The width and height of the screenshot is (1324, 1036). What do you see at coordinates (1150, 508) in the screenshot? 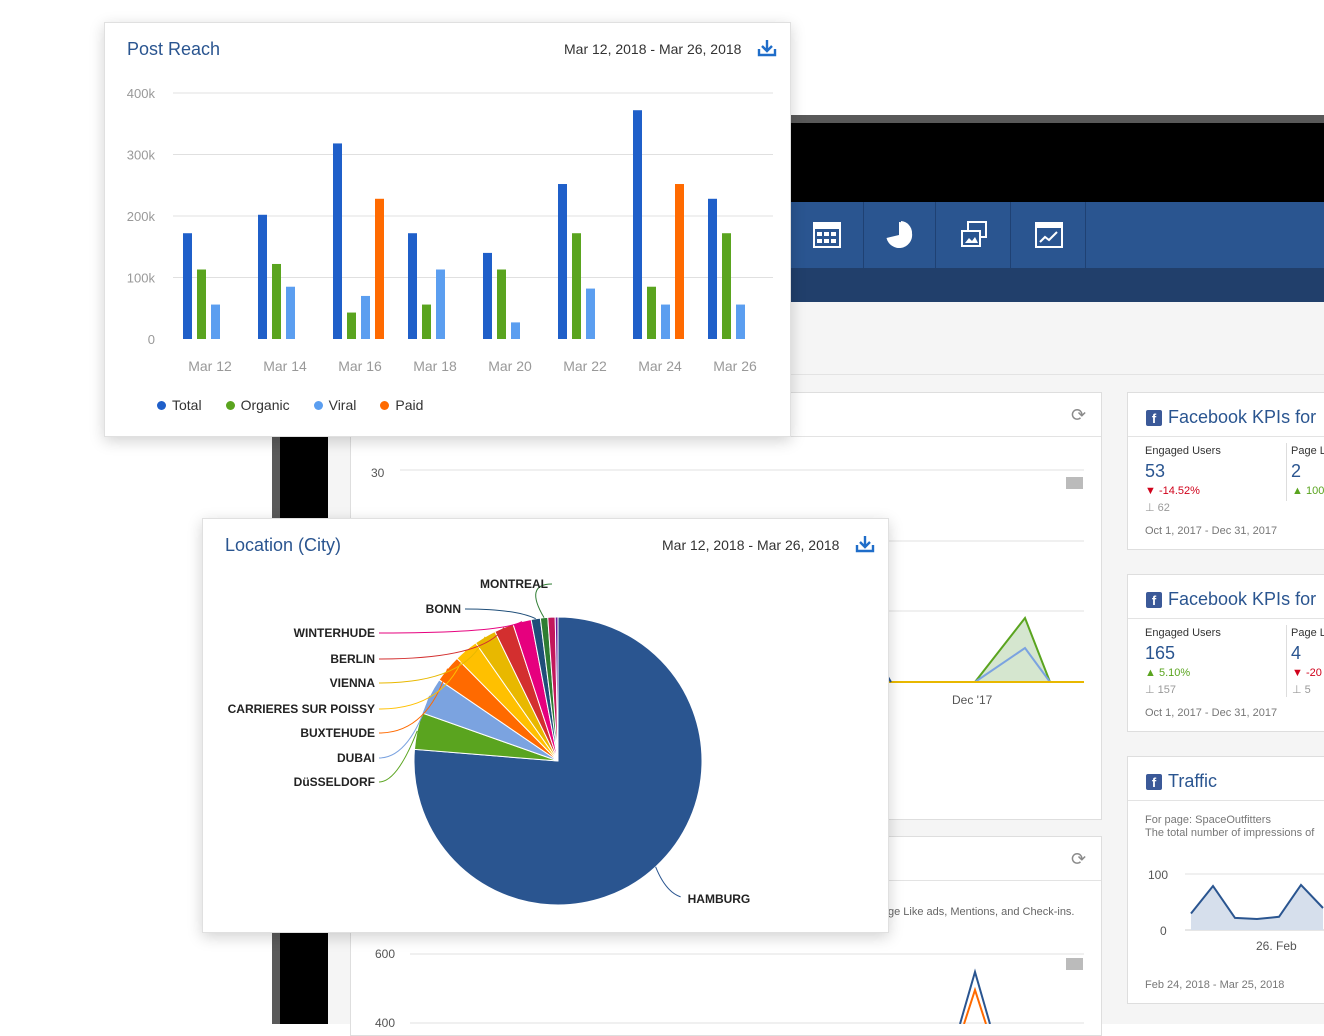
I see `previous-icon: ⊥` at bounding box center [1150, 508].